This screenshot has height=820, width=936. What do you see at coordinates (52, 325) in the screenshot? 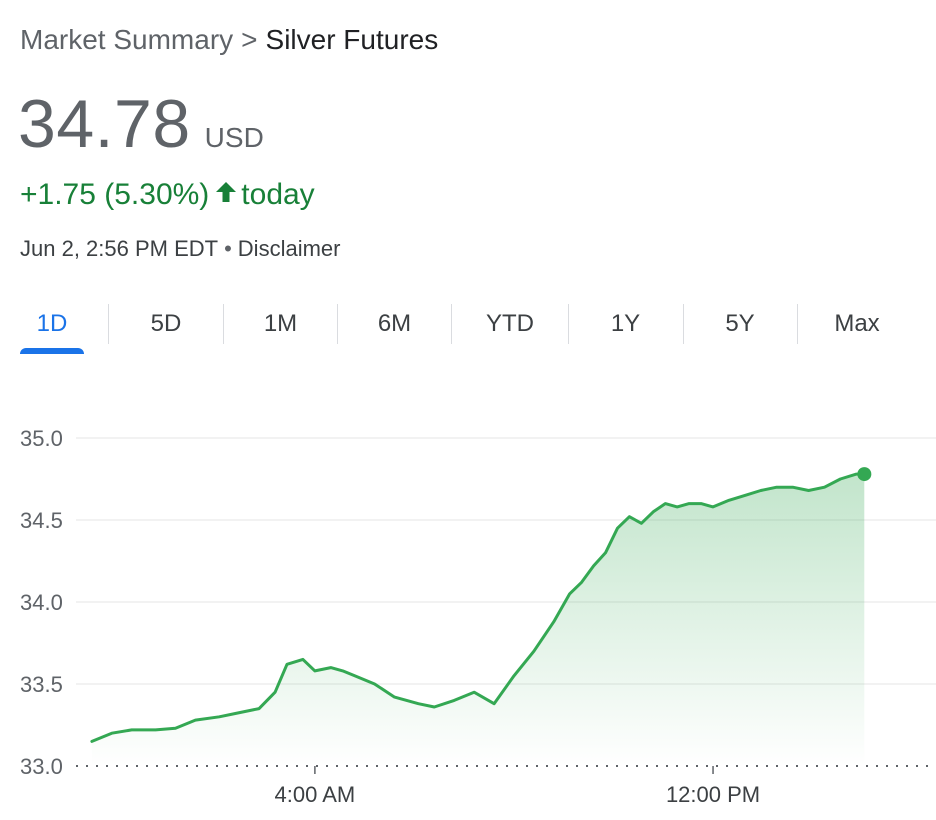
I see `tab-1d: 1D` at bounding box center [52, 325].